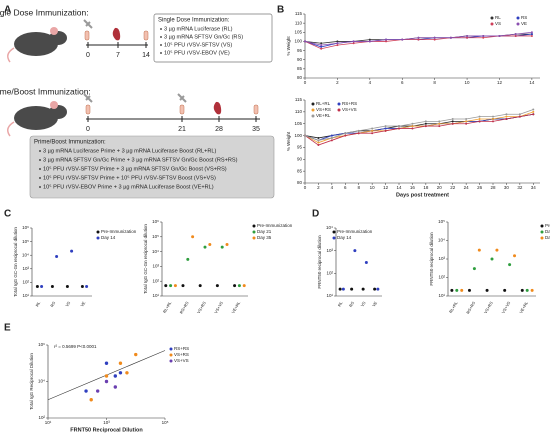  What do you see at coordinates (318, 187) in the screenshot?
I see `x-tick-label: 2` at bounding box center [318, 187].